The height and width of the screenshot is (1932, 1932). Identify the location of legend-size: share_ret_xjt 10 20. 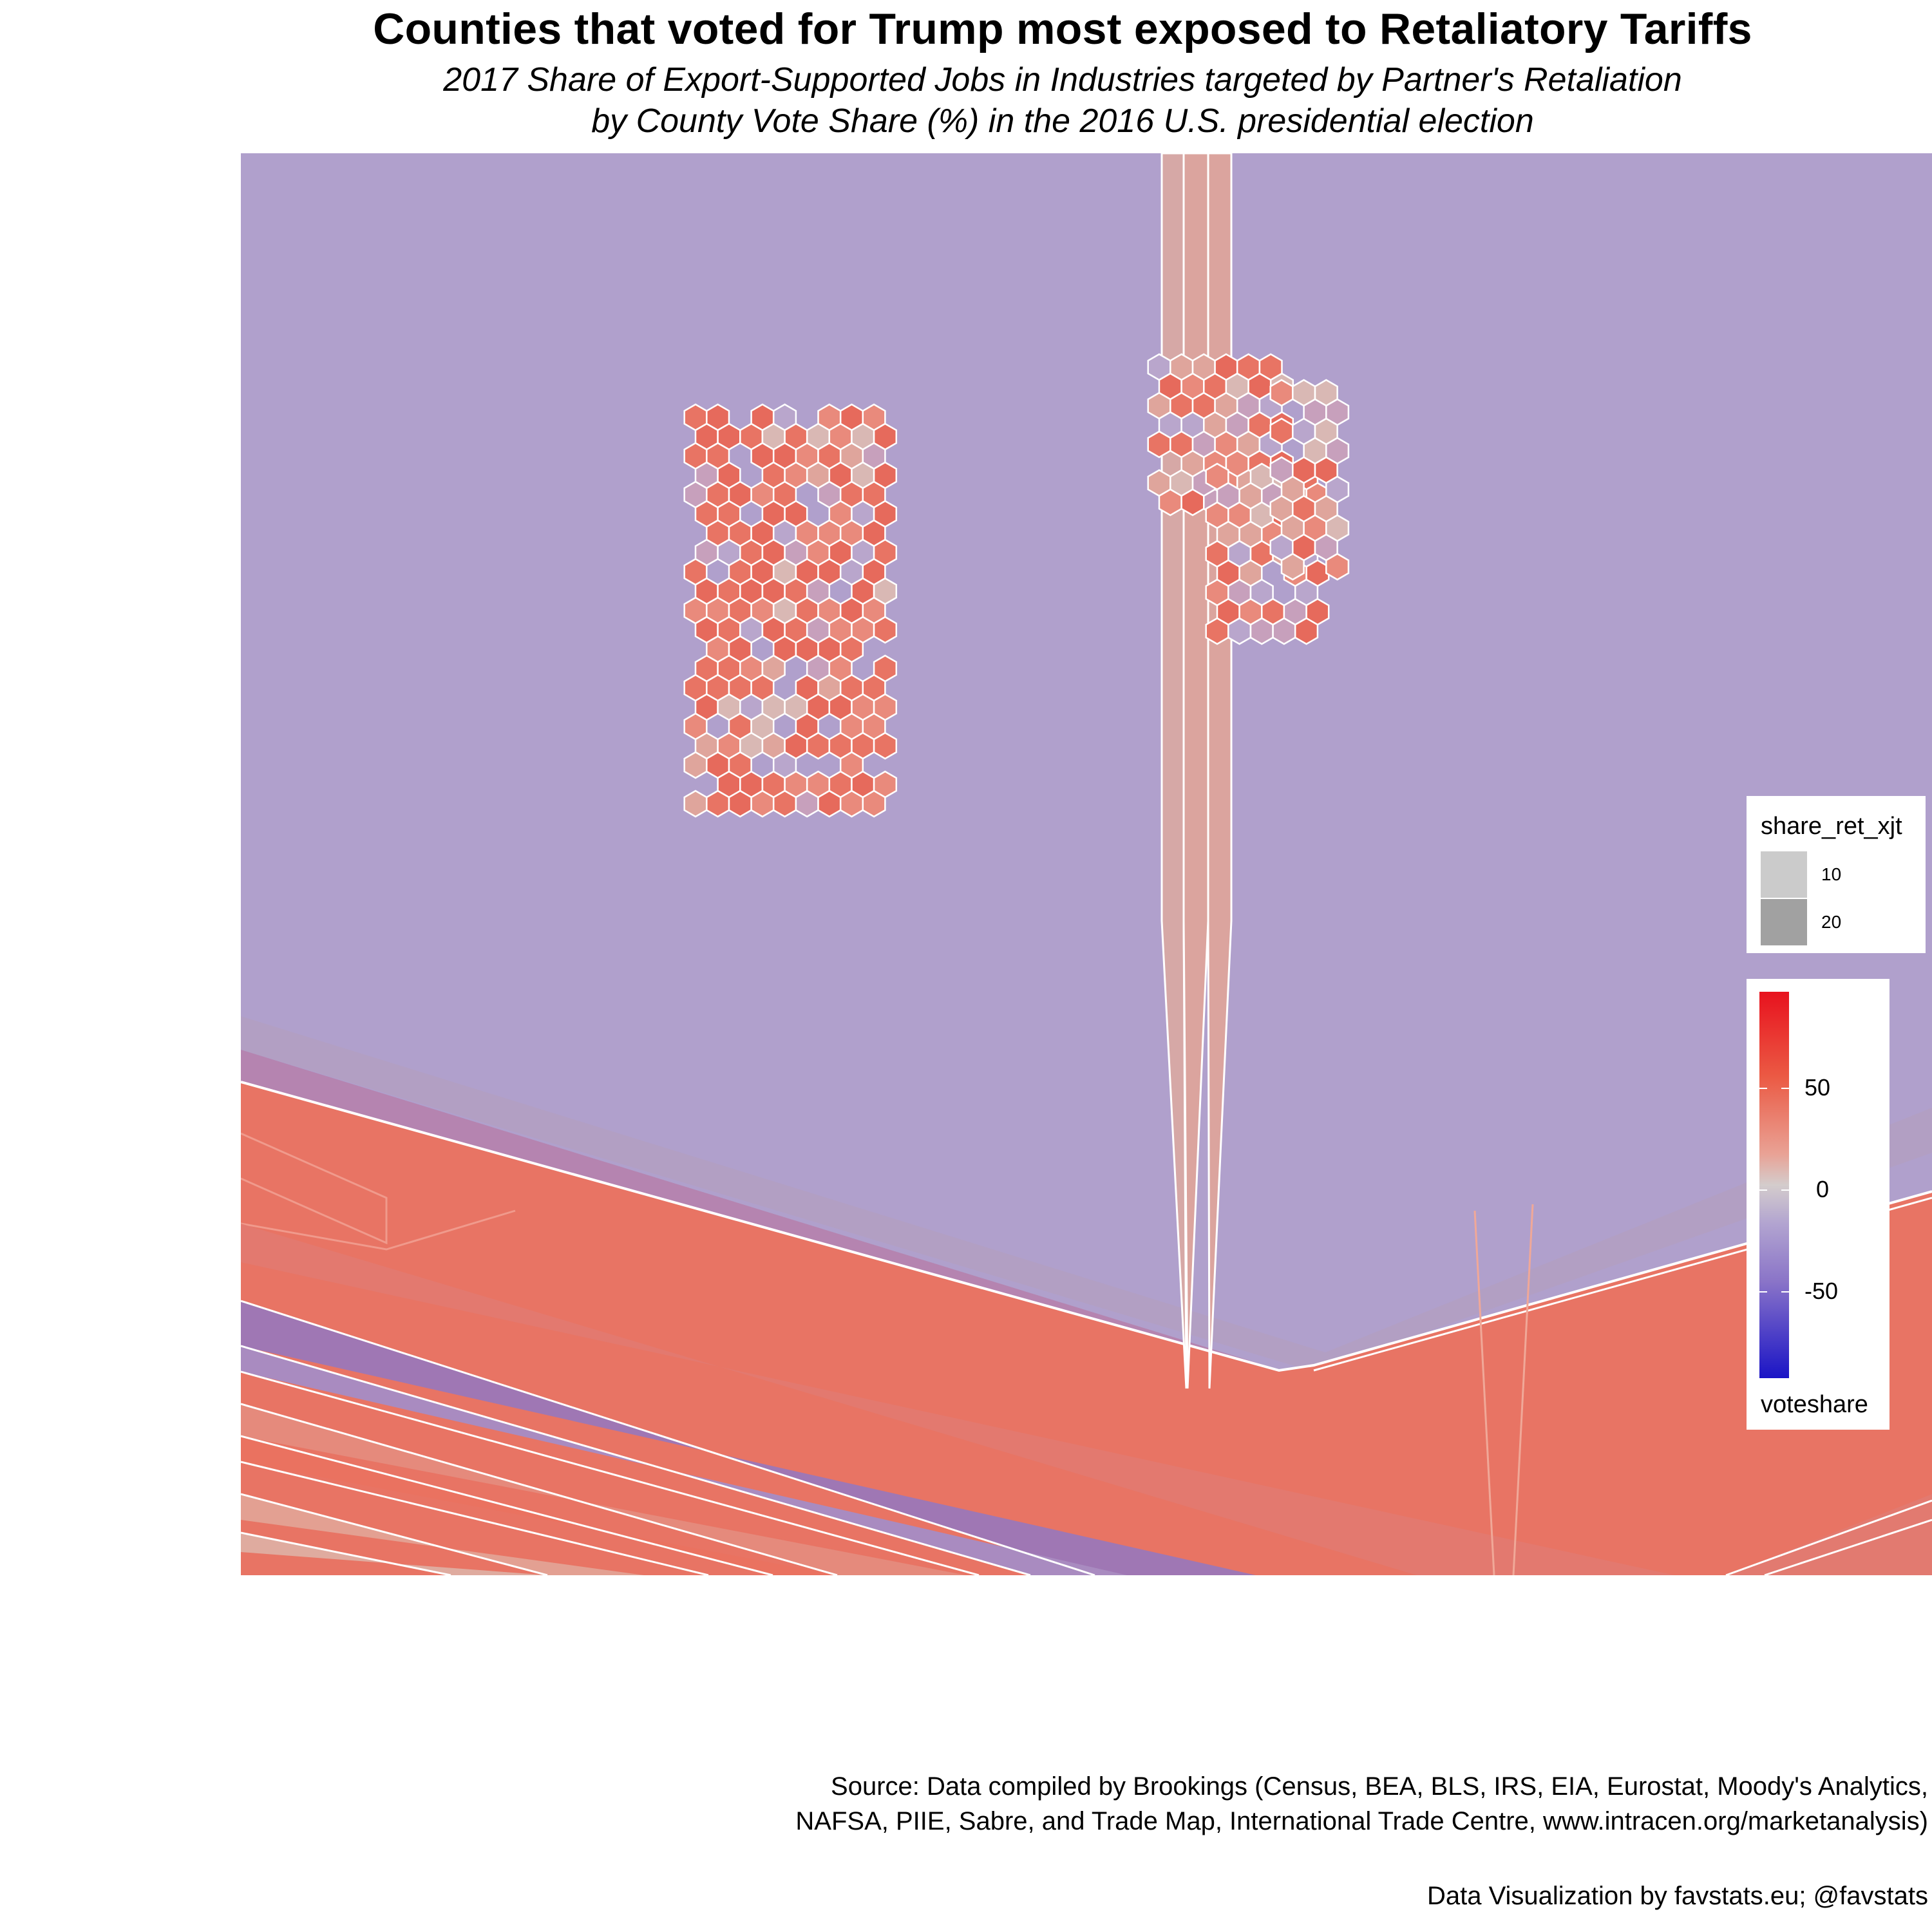
(1836, 875).